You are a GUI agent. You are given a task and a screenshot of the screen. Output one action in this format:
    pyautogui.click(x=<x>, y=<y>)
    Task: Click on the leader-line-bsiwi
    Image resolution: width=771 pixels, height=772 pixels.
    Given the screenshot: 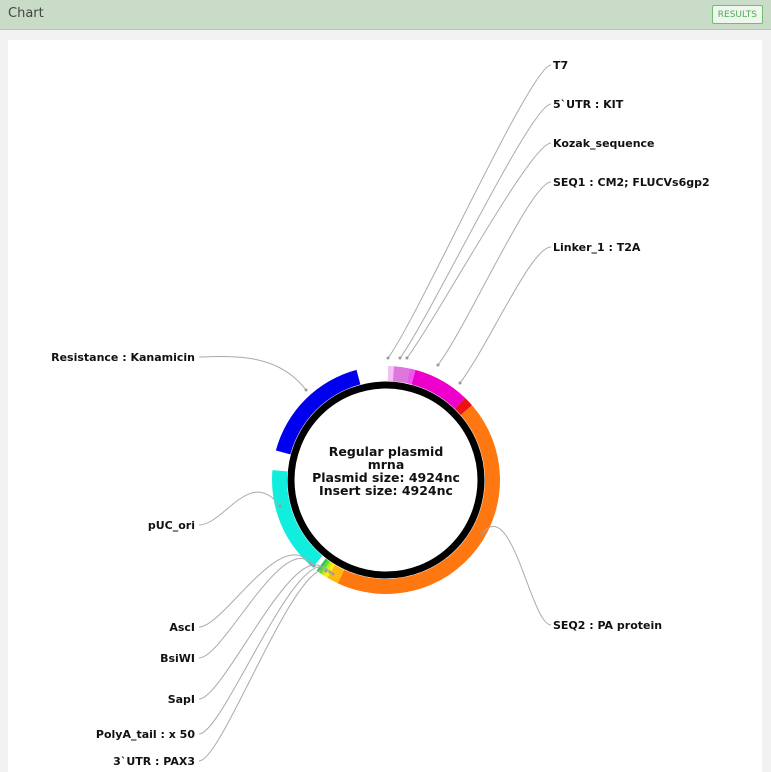 What is the action you would take?
    pyautogui.click(x=256, y=608)
    